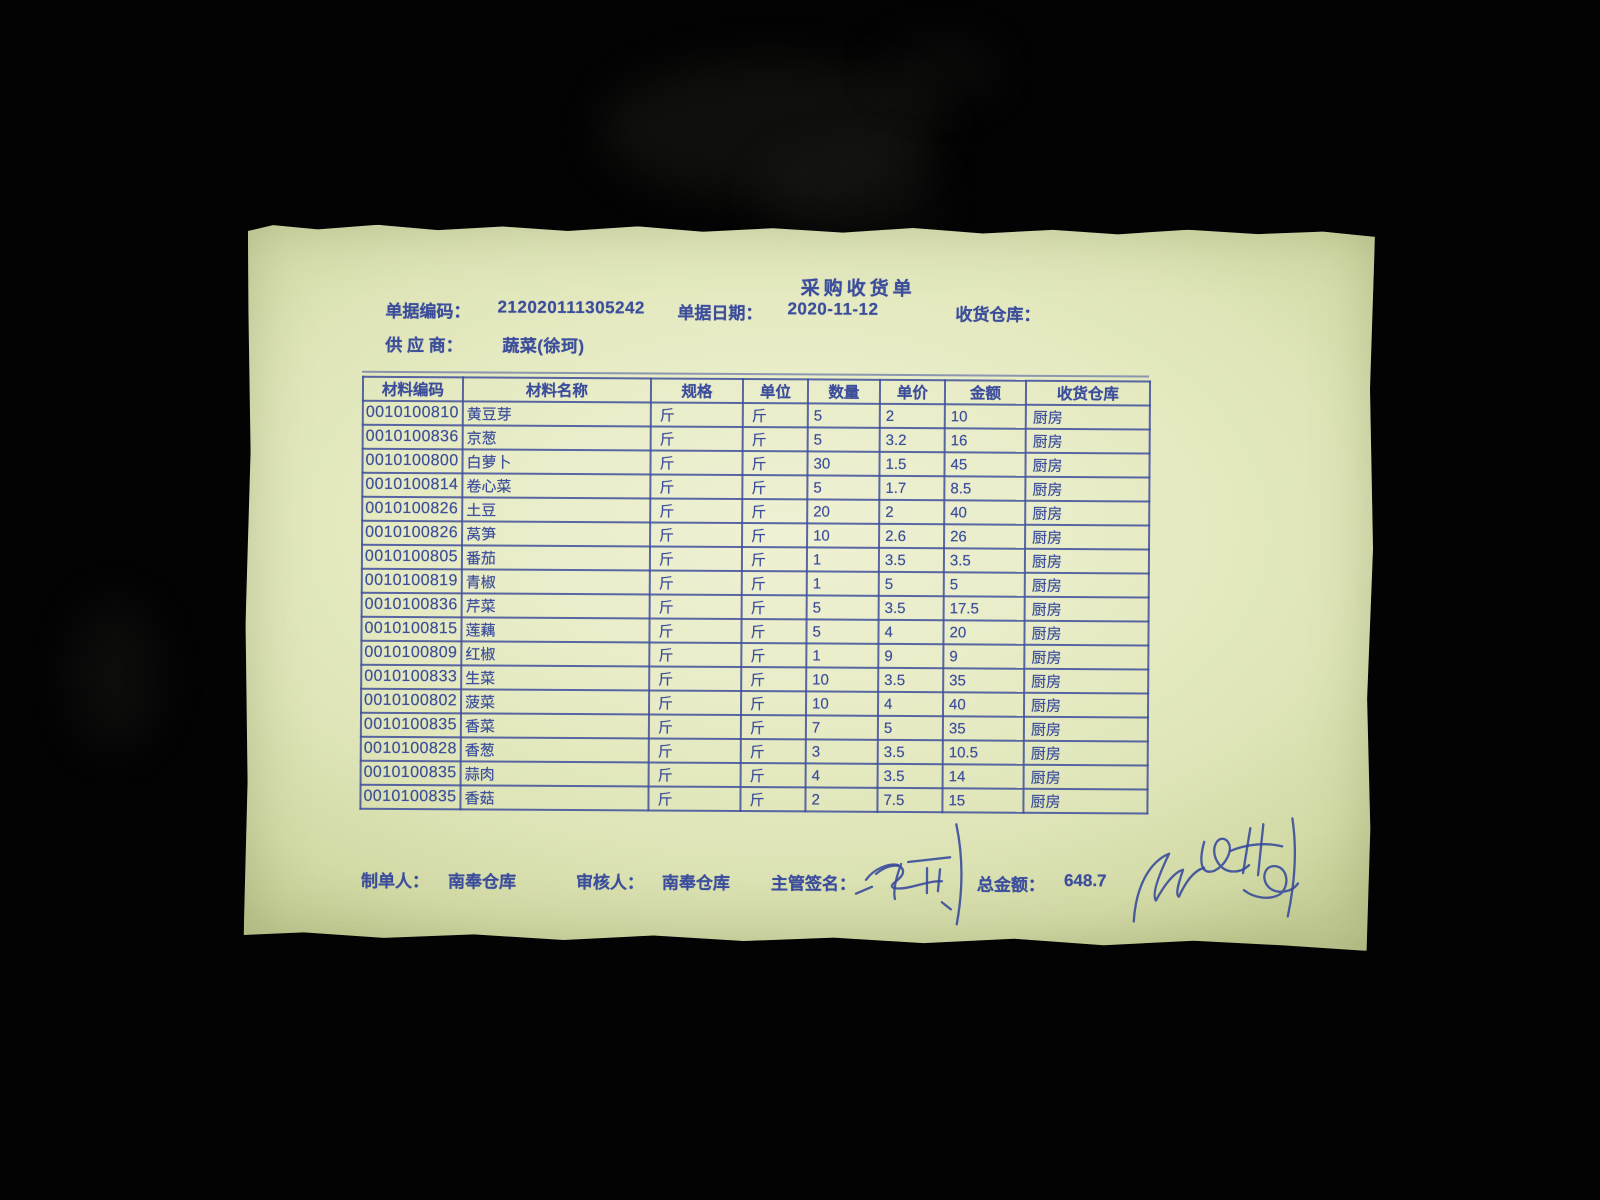 Image resolution: width=1600 pixels, height=1200 pixels. What do you see at coordinates (411, 629) in the screenshot?
I see `table-cell: 0010100815` at bounding box center [411, 629].